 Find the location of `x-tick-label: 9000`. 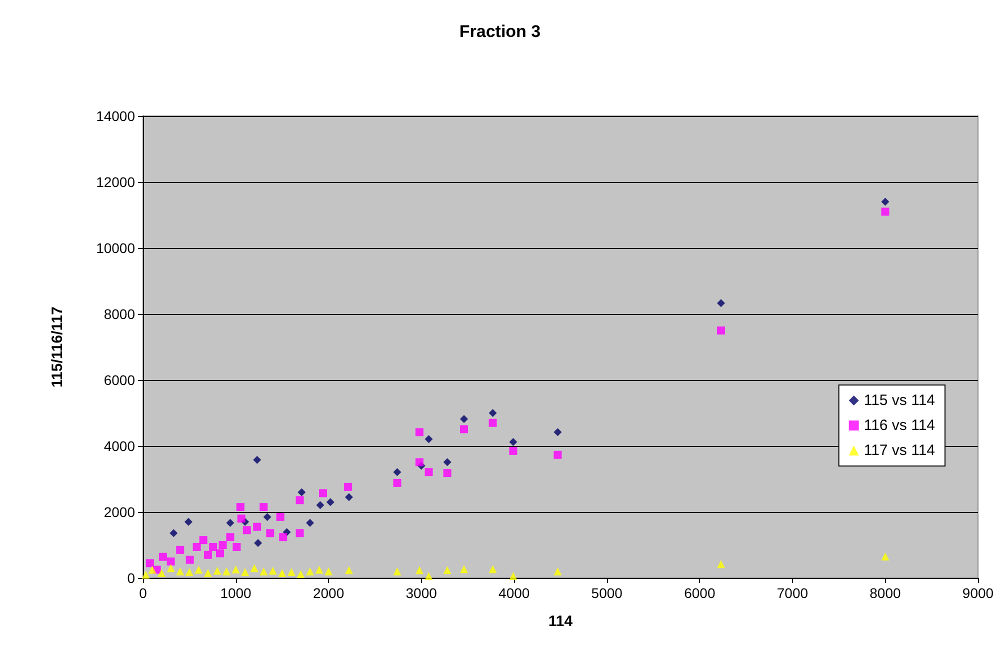

x-tick-label: 9000 is located at coordinates (978, 593).